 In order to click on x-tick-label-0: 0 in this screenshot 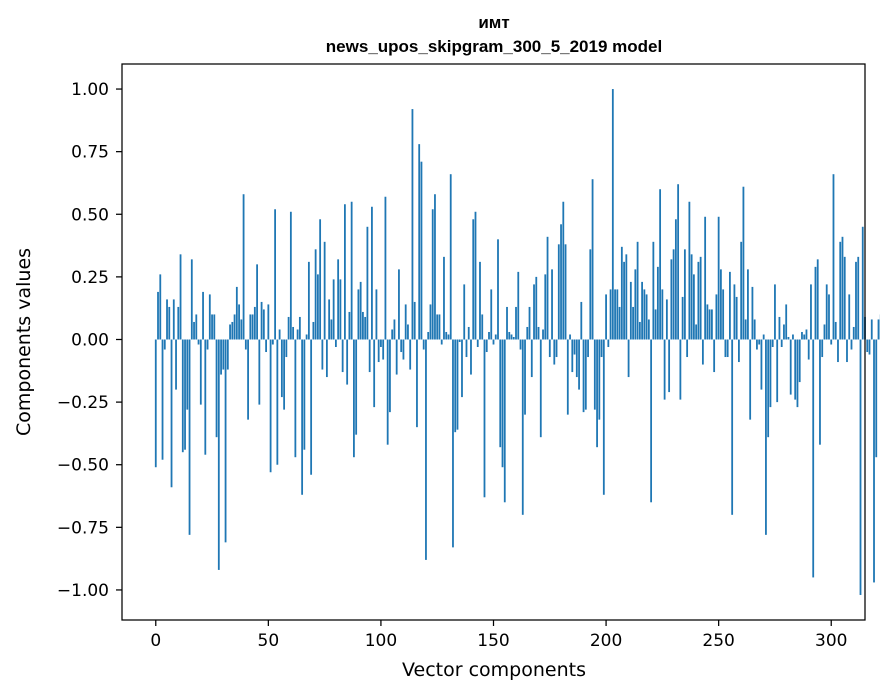, I will do `click(155, 641)`.